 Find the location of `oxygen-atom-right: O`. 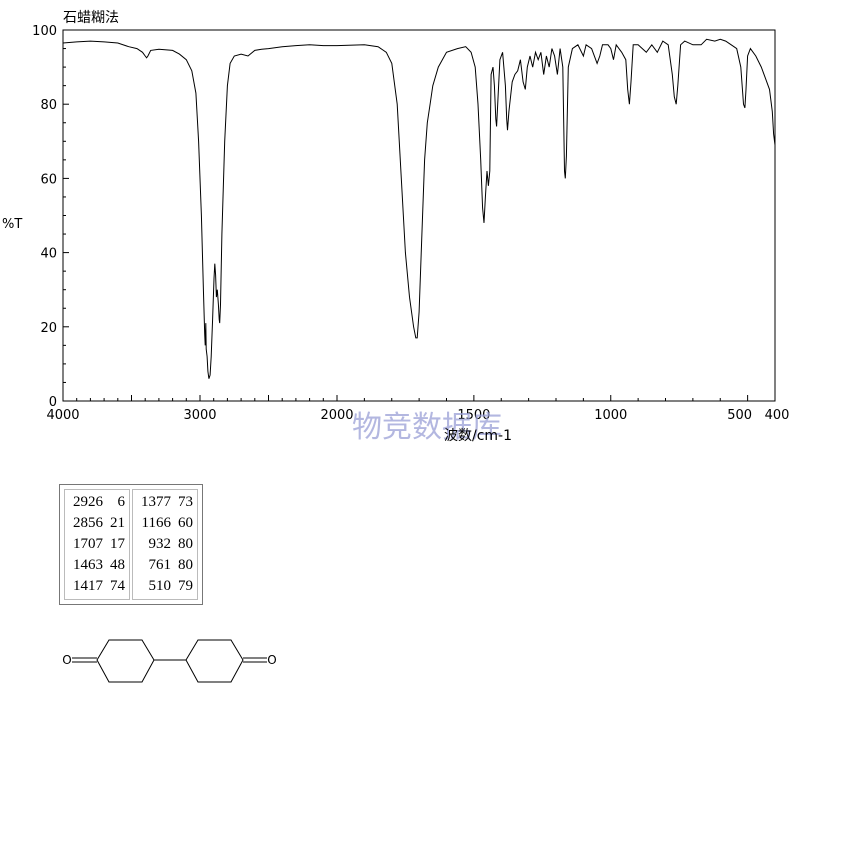

oxygen-atom-right: O is located at coordinates (271, 660).